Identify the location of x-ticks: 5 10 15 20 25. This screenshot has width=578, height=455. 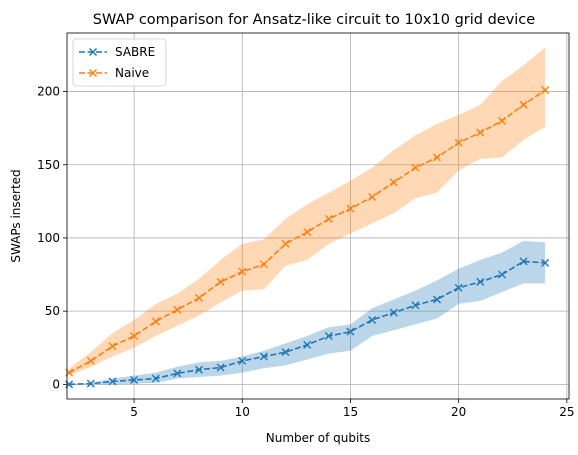
(352, 409).